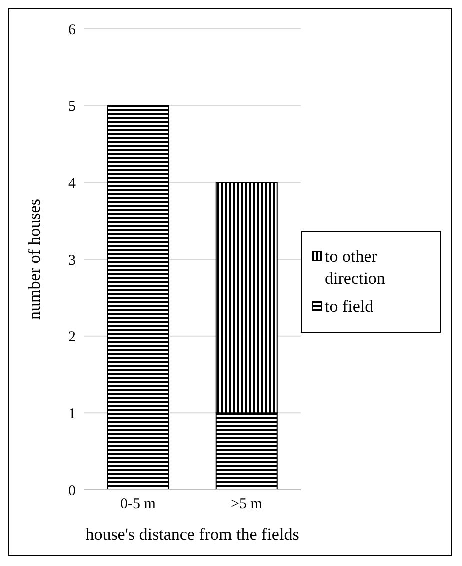 This screenshot has width=462, height=566. What do you see at coordinates (34, 259) in the screenshot?
I see `y-axis-title: number of houses` at bounding box center [34, 259].